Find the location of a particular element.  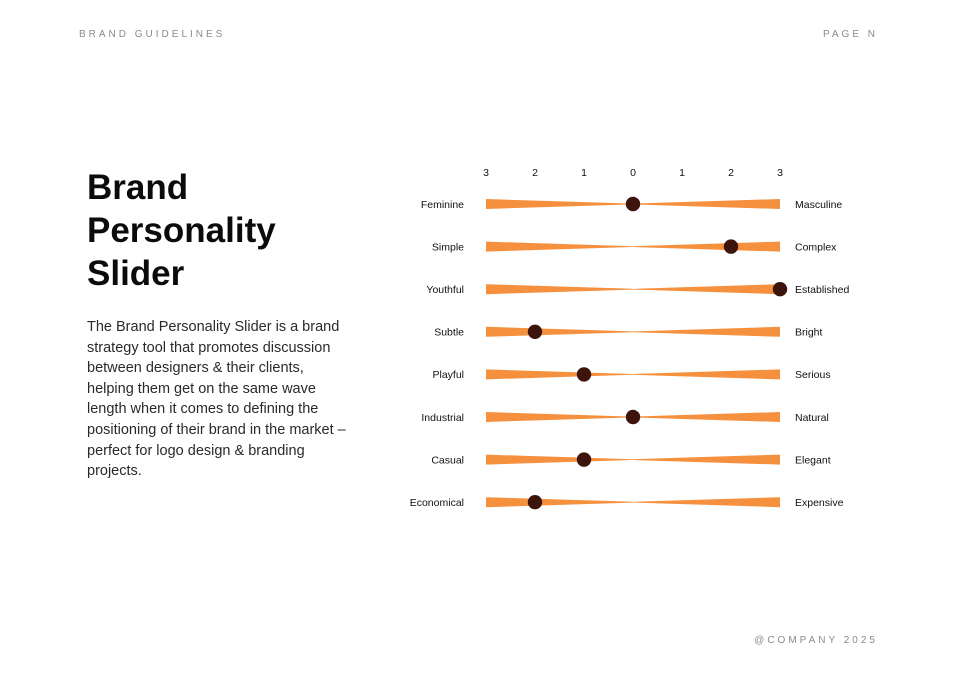

title-line-1: Brand is located at coordinates (138, 187).